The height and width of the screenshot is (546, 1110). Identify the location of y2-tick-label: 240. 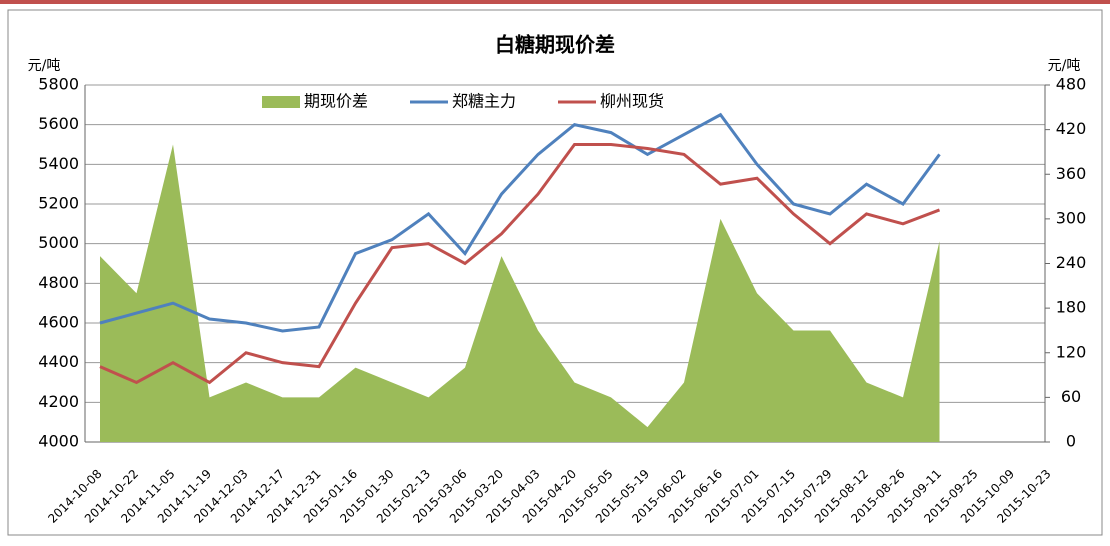
(1071, 262).